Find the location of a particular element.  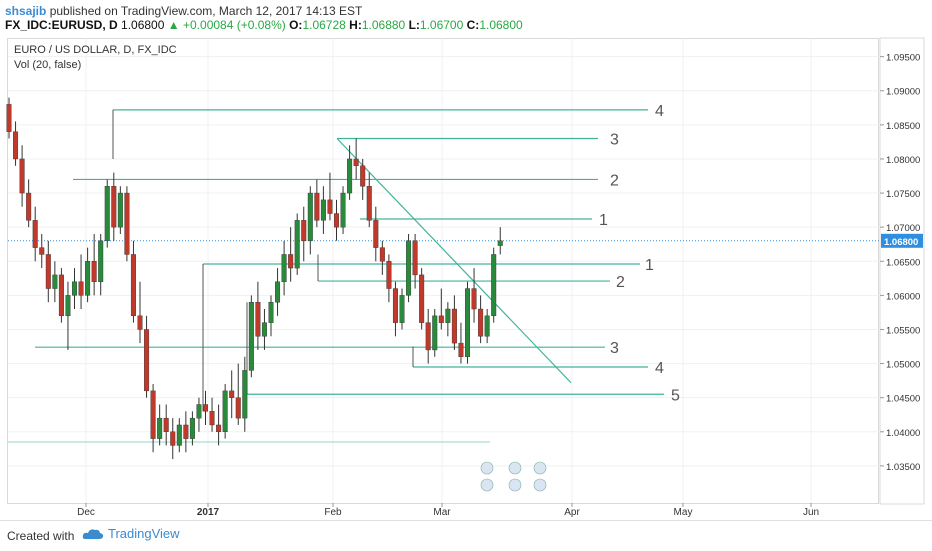

y-tick-label: 1.04000 is located at coordinates (903, 433).